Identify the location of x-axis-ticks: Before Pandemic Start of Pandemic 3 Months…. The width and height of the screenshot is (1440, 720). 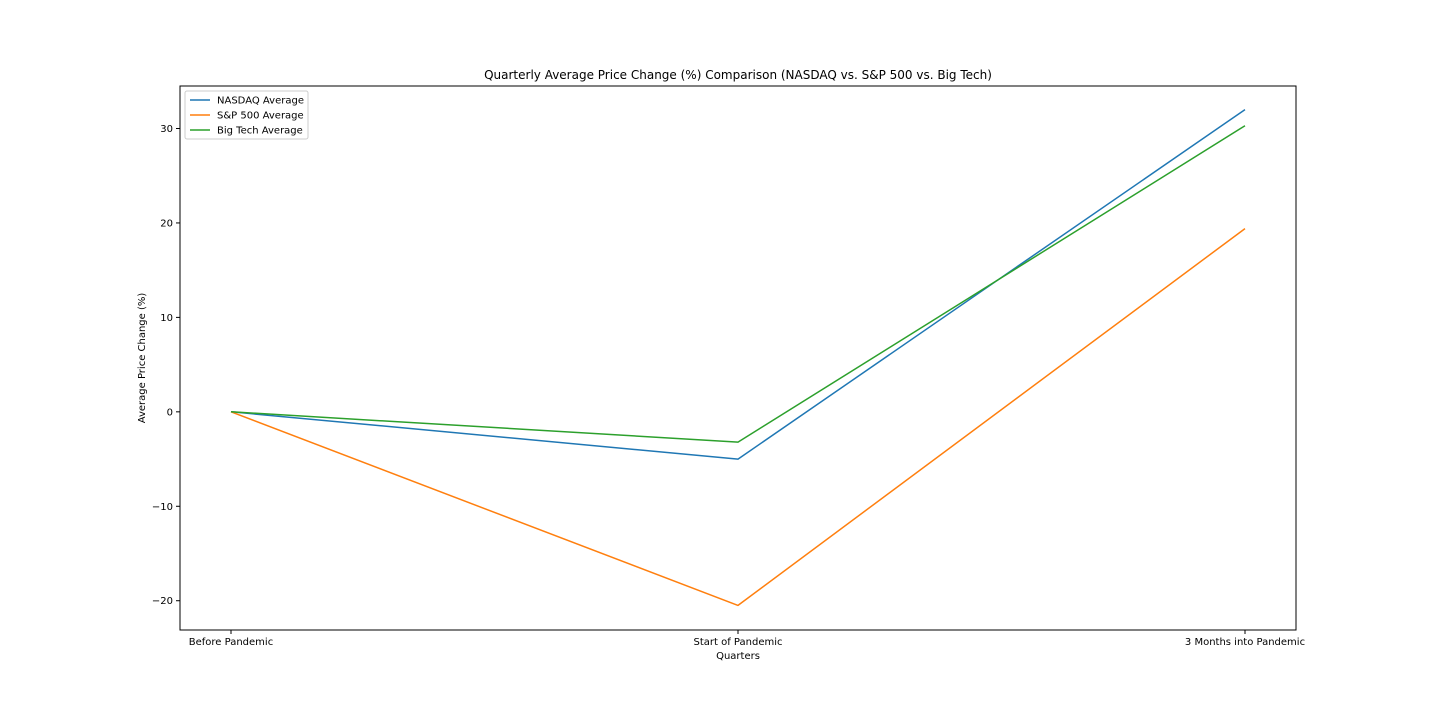
(747, 639).